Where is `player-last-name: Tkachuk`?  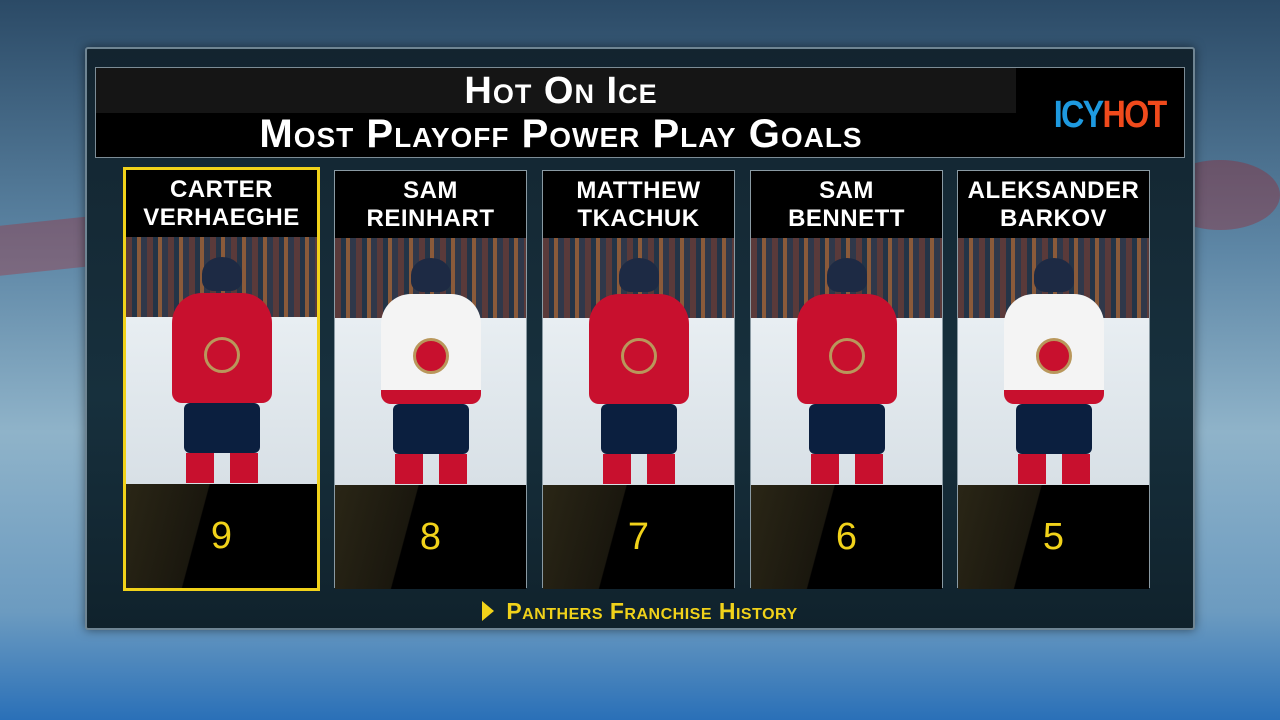
player-last-name: Tkachuk is located at coordinates (638, 218).